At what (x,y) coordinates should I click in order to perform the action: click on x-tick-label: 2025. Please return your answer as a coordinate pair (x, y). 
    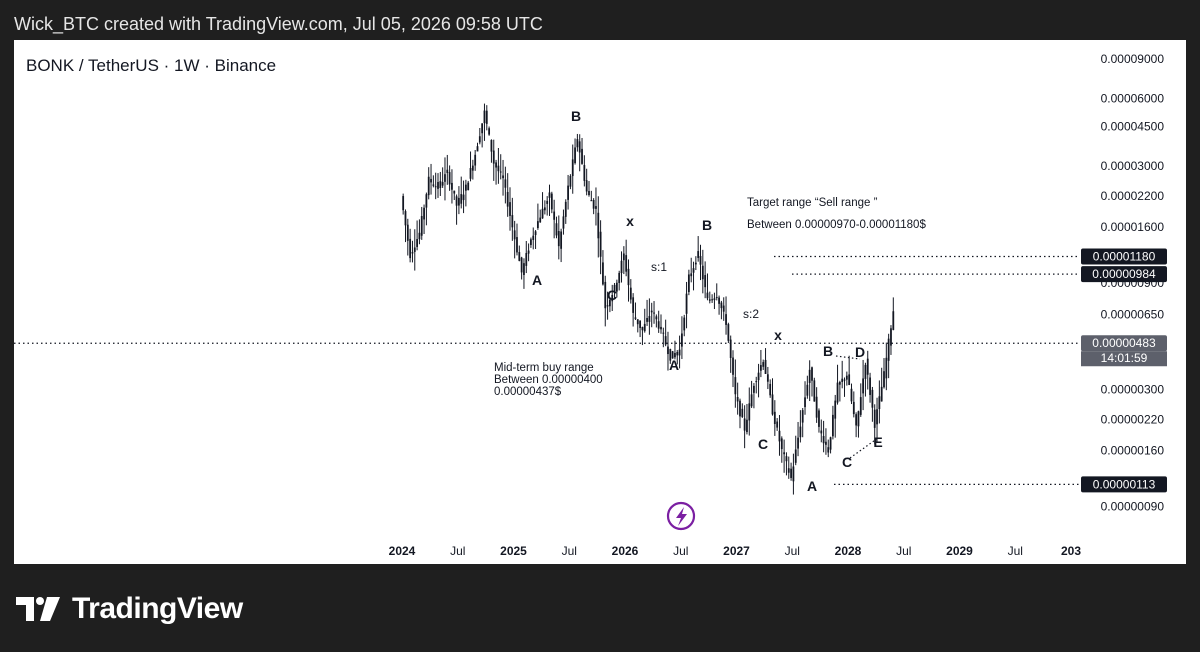
    Looking at the image, I should click on (513, 551).